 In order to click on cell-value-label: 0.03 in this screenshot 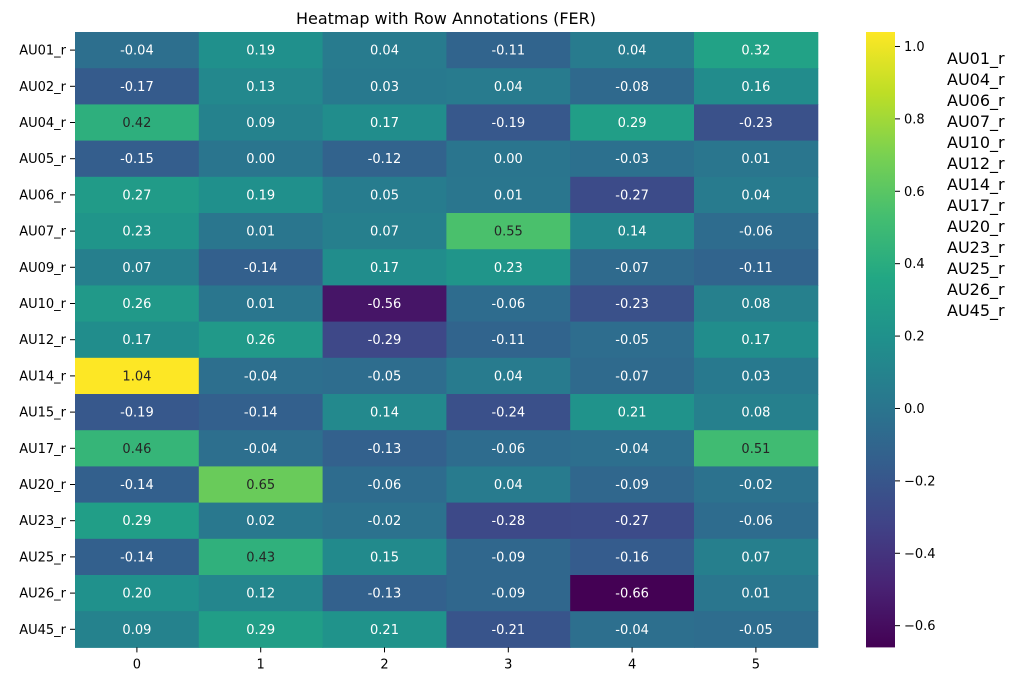, I will do `click(755, 376)`.